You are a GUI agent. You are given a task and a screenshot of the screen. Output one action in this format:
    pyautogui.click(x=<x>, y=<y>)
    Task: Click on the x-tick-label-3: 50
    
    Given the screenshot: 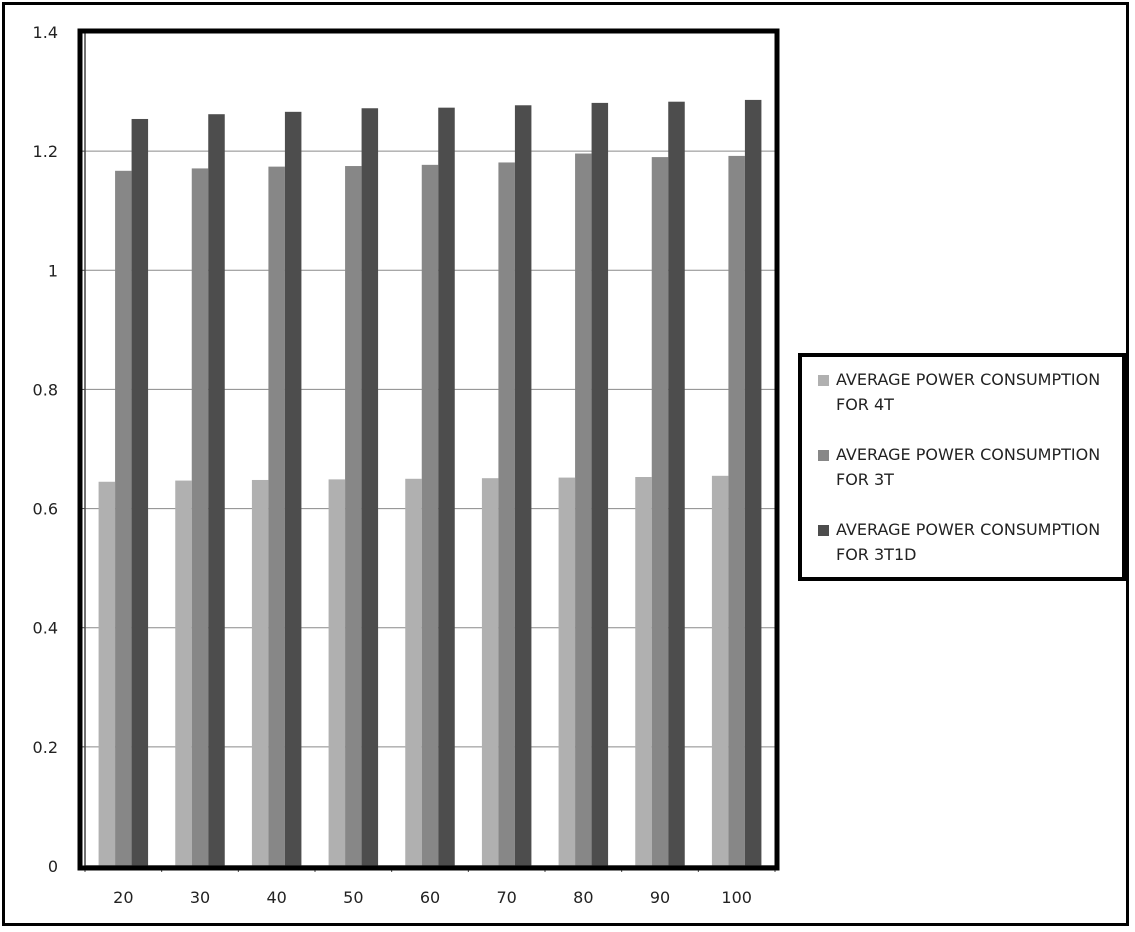 What is the action you would take?
    pyautogui.click(x=353, y=897)
    